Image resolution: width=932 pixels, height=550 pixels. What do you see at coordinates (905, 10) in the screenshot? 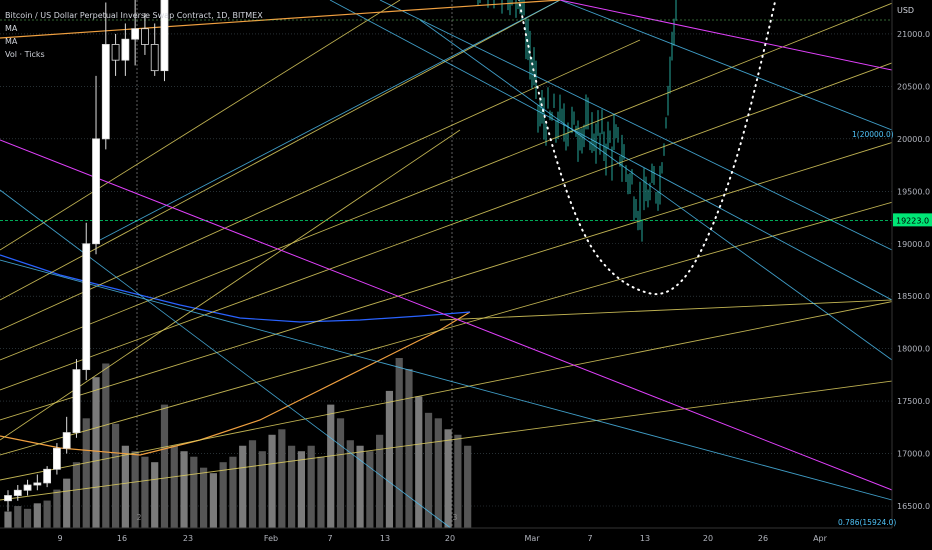
I see `currency-label: USD` at bounding box center [905, 10].